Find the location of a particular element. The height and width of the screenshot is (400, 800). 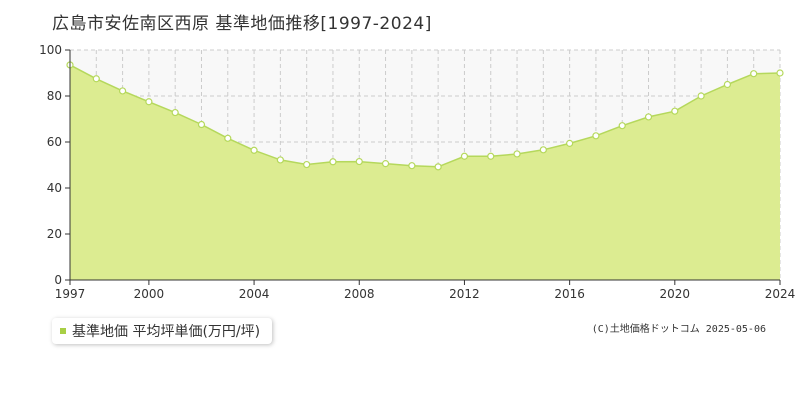

legend: 基準地価 平均坪単価(万円/坪) is located at coordinates (162, 331).